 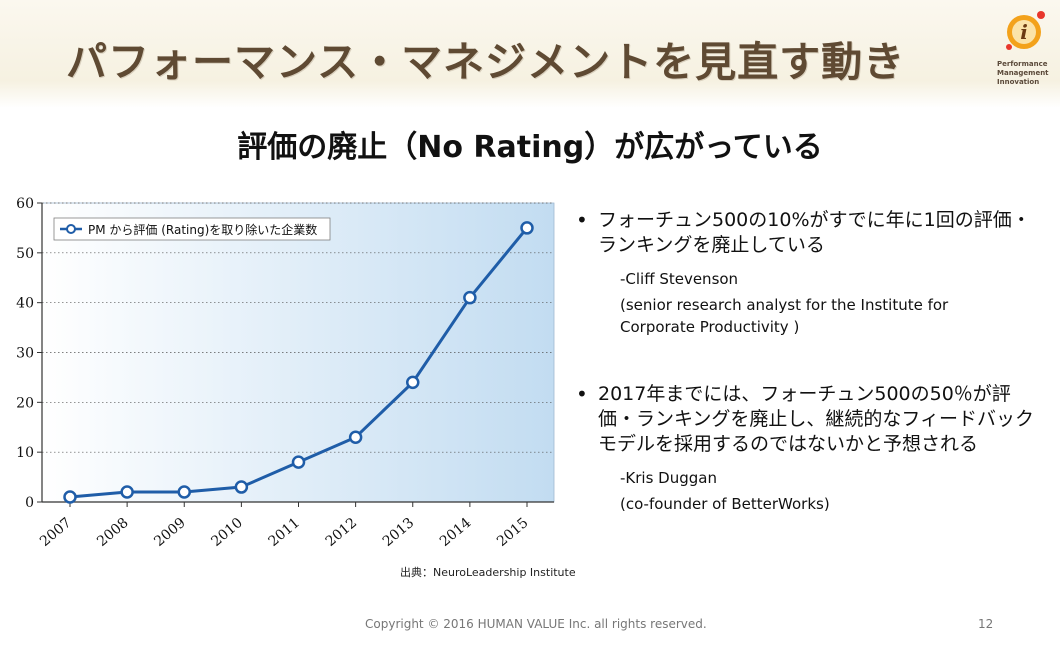 I want to click on attribution-role: (co-founder of BetterWorks), so click(x=725, y=504).